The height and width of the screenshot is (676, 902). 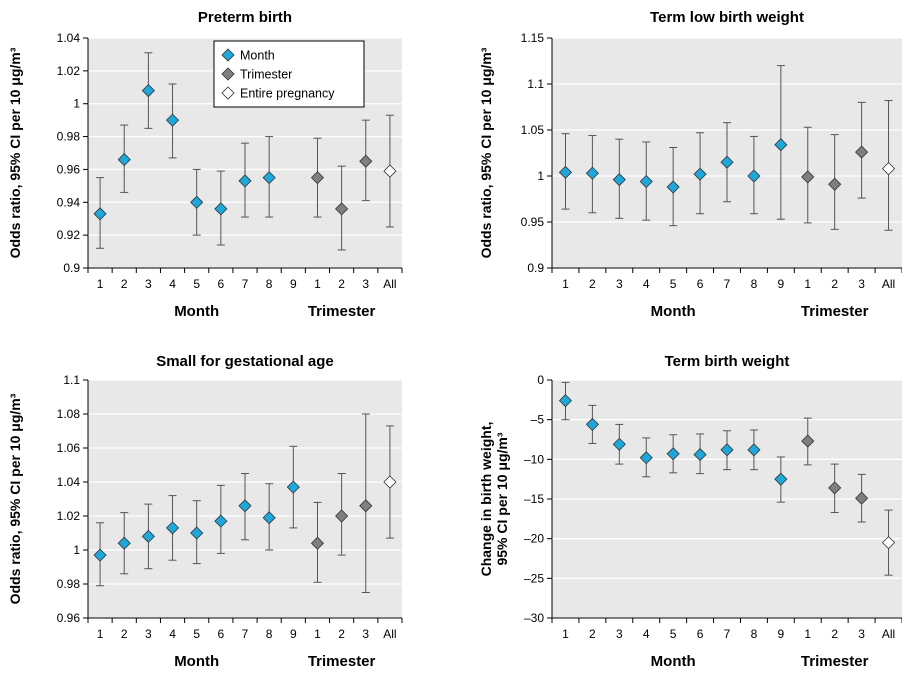 What do you see at coordinates (69, 618) in the screenshot?
I see `y-tick-label: 0.96` at bounding box center [69, 618].